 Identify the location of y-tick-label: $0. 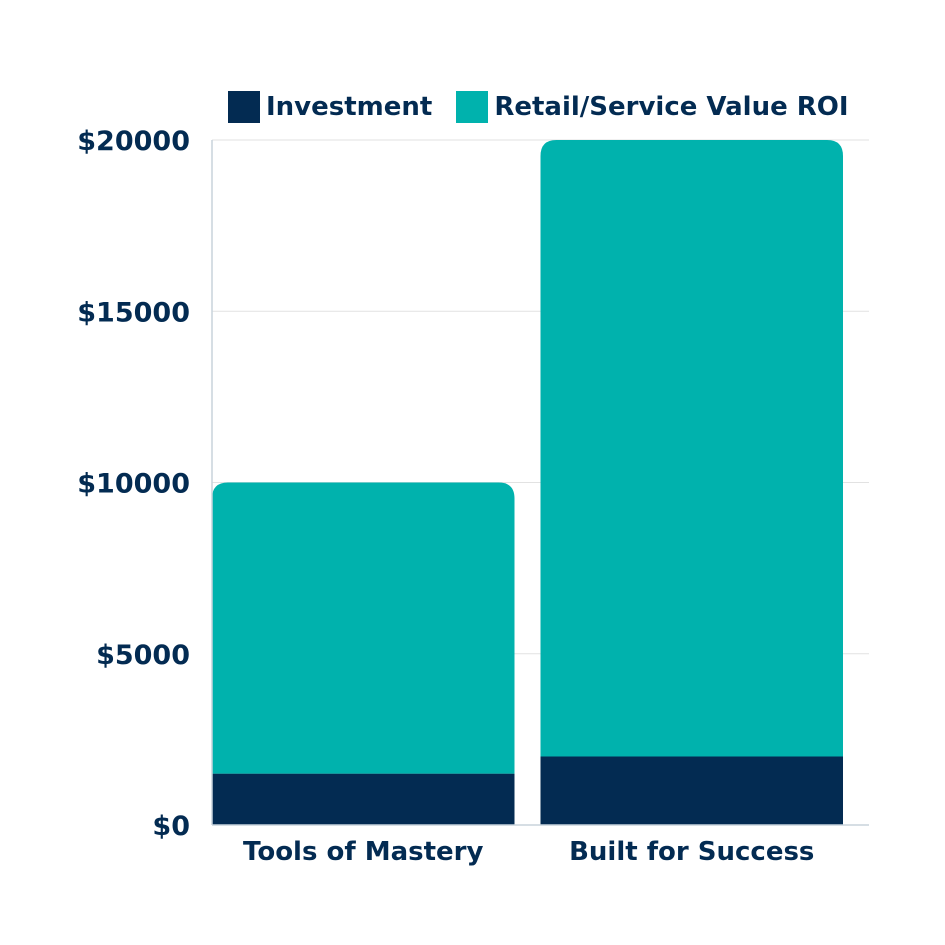
(171, 826).